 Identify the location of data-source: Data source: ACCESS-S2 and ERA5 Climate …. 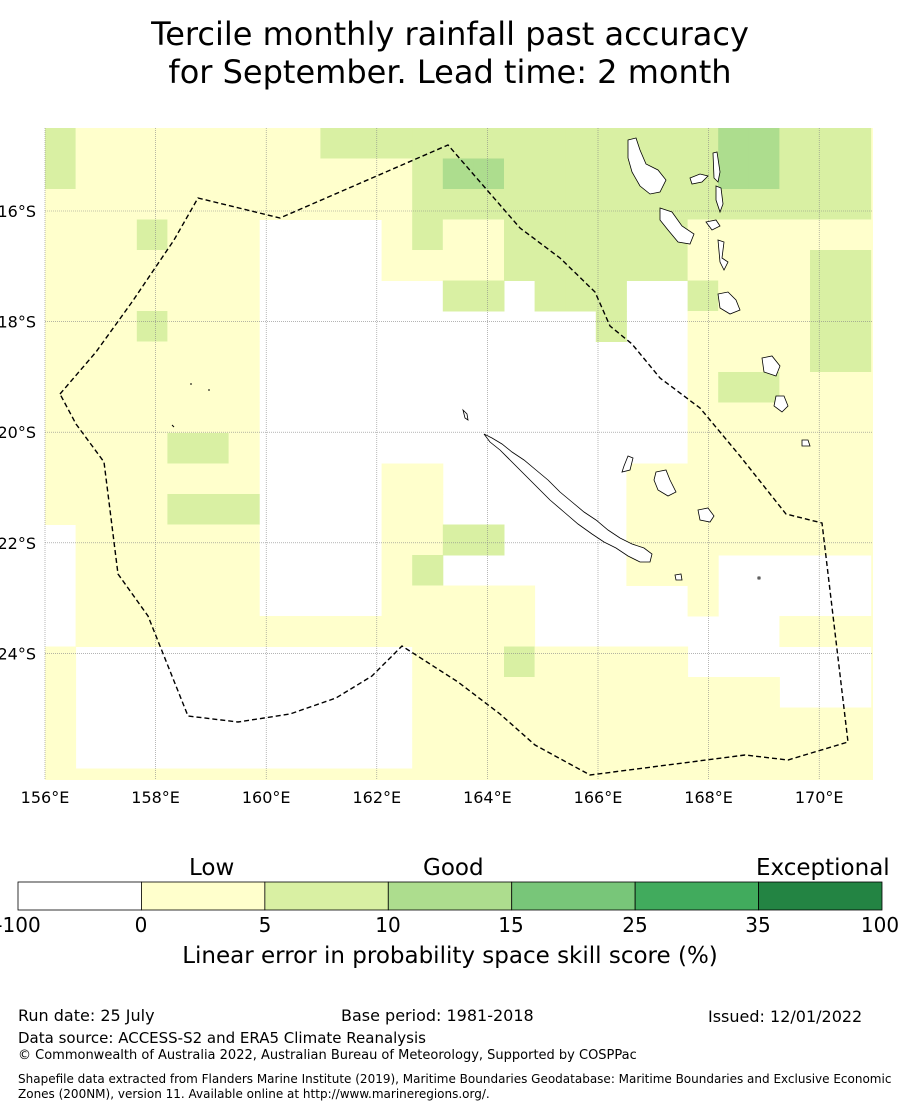
(222, 1038).